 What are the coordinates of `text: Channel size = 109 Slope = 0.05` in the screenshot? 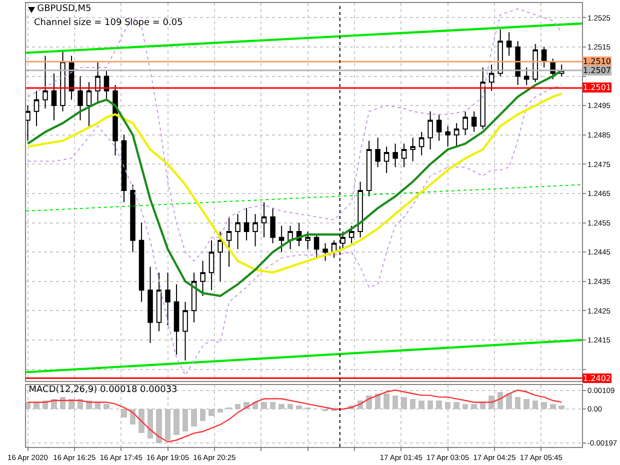 It's located at (108, 23).